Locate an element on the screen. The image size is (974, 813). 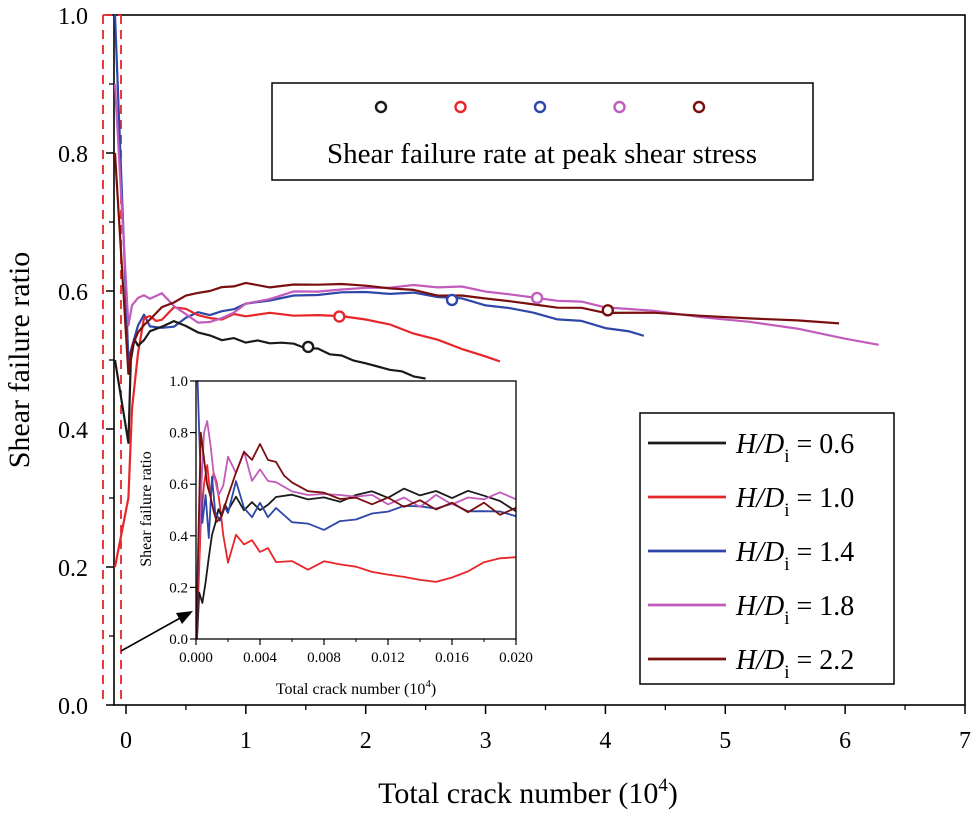
peak-marker-hd22 is located at coordinates (608, 310).